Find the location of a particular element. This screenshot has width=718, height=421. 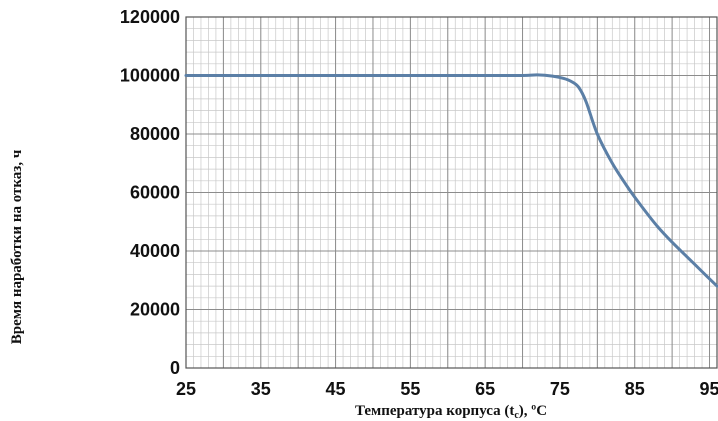

y-axis-title: Время наработки на отказ, ч is located at coordinates (17, 246).